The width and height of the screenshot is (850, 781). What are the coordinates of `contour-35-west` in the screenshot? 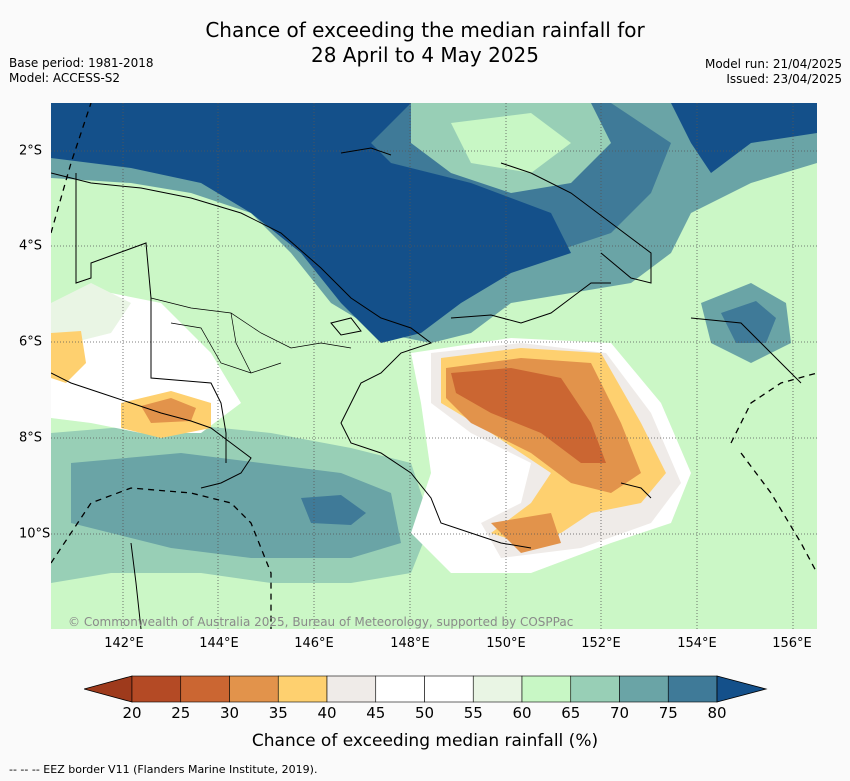 It's located at (168, 410).